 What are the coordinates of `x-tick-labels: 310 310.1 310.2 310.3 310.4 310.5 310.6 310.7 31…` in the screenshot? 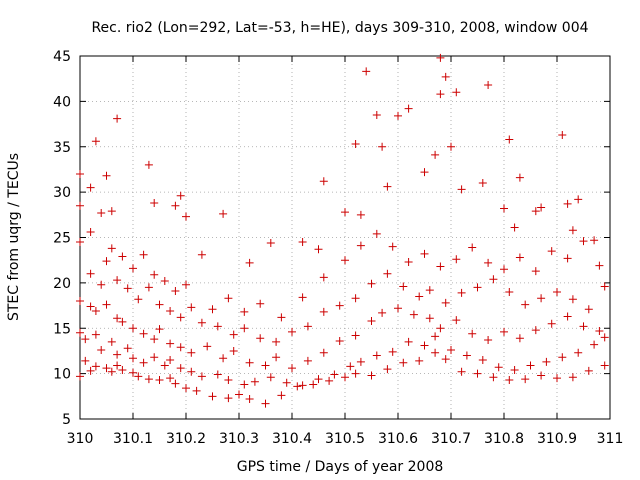 It's located at (345, 439).